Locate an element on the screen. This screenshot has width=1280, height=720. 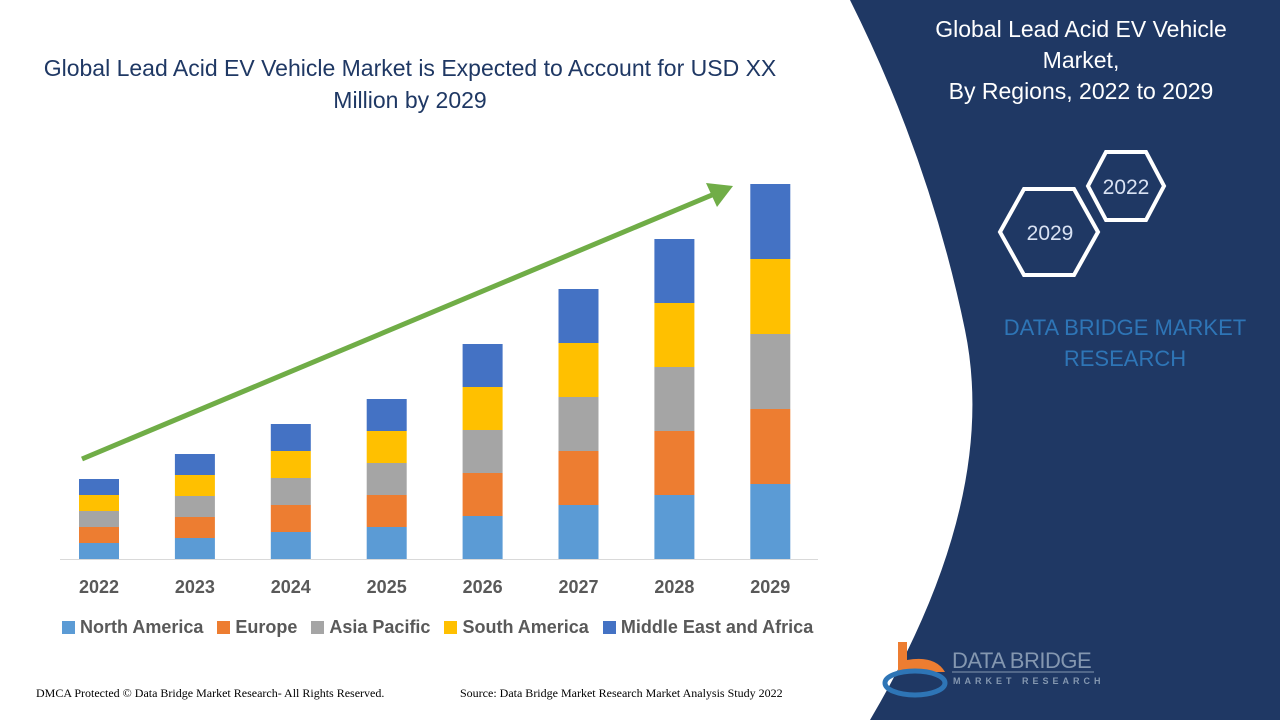
x-tick-label: 2026 is located at coordinates (483, 587).